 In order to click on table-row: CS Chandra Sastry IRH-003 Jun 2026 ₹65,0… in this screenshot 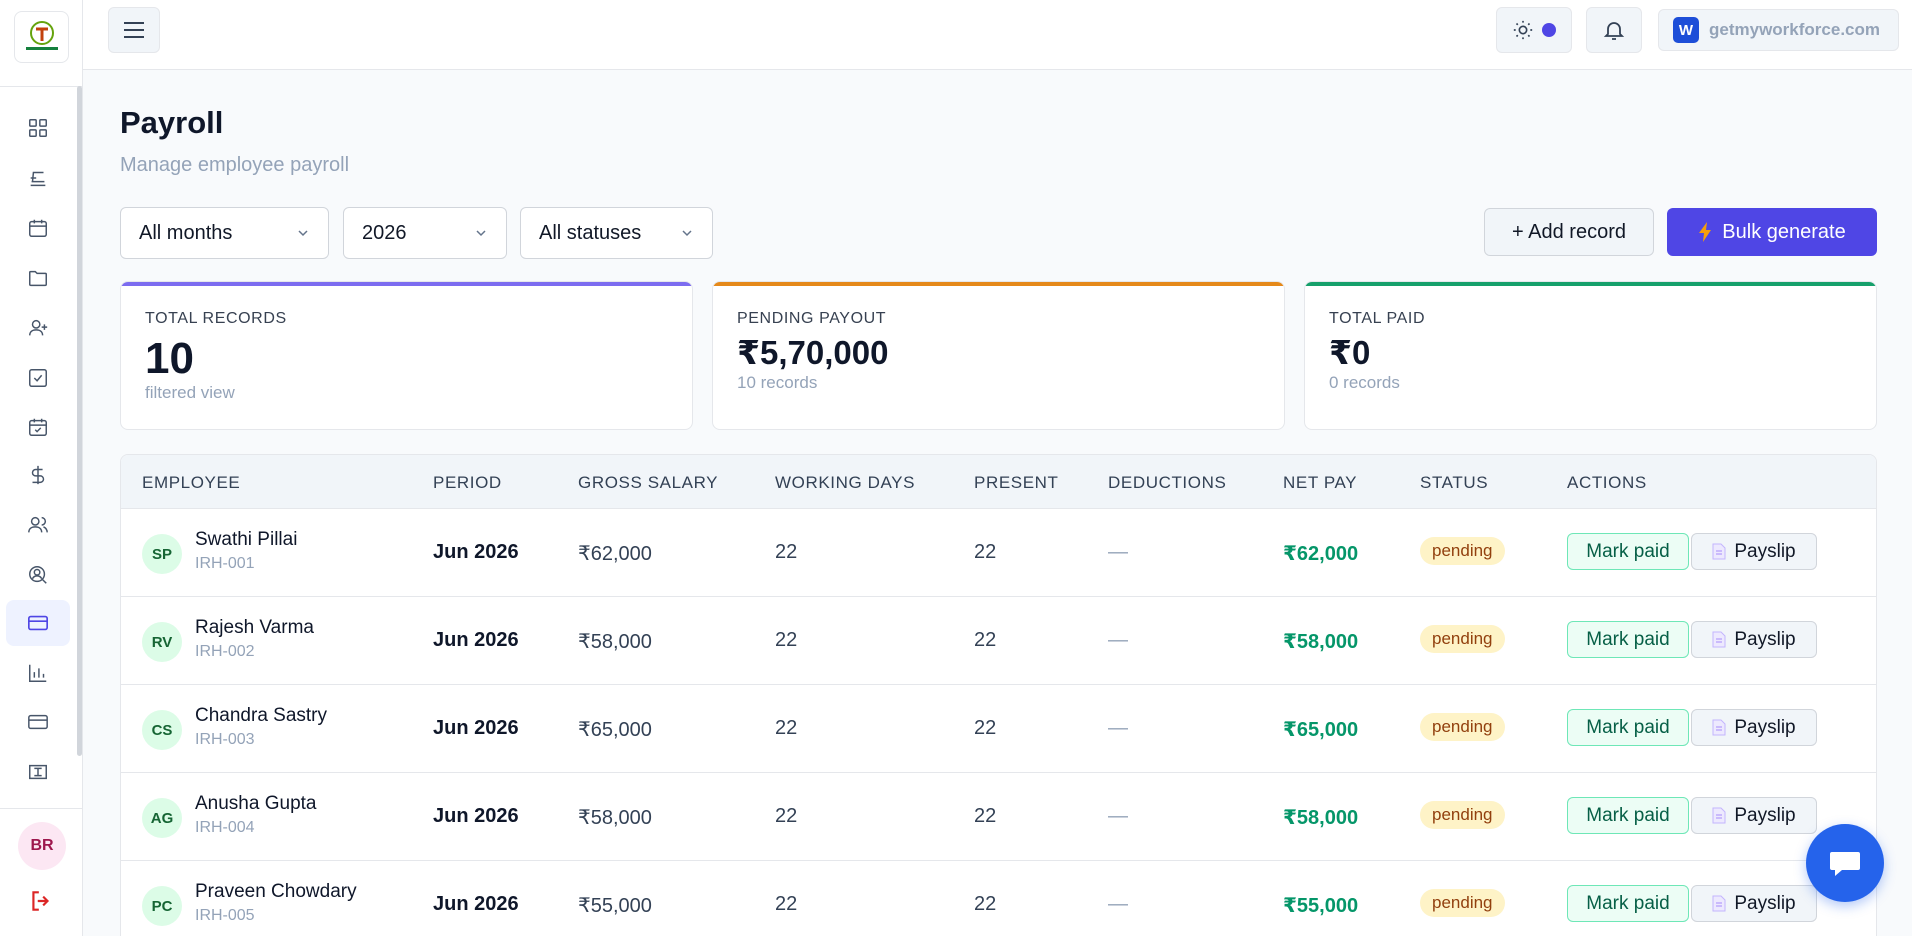, I will do `click(998, 729)`.